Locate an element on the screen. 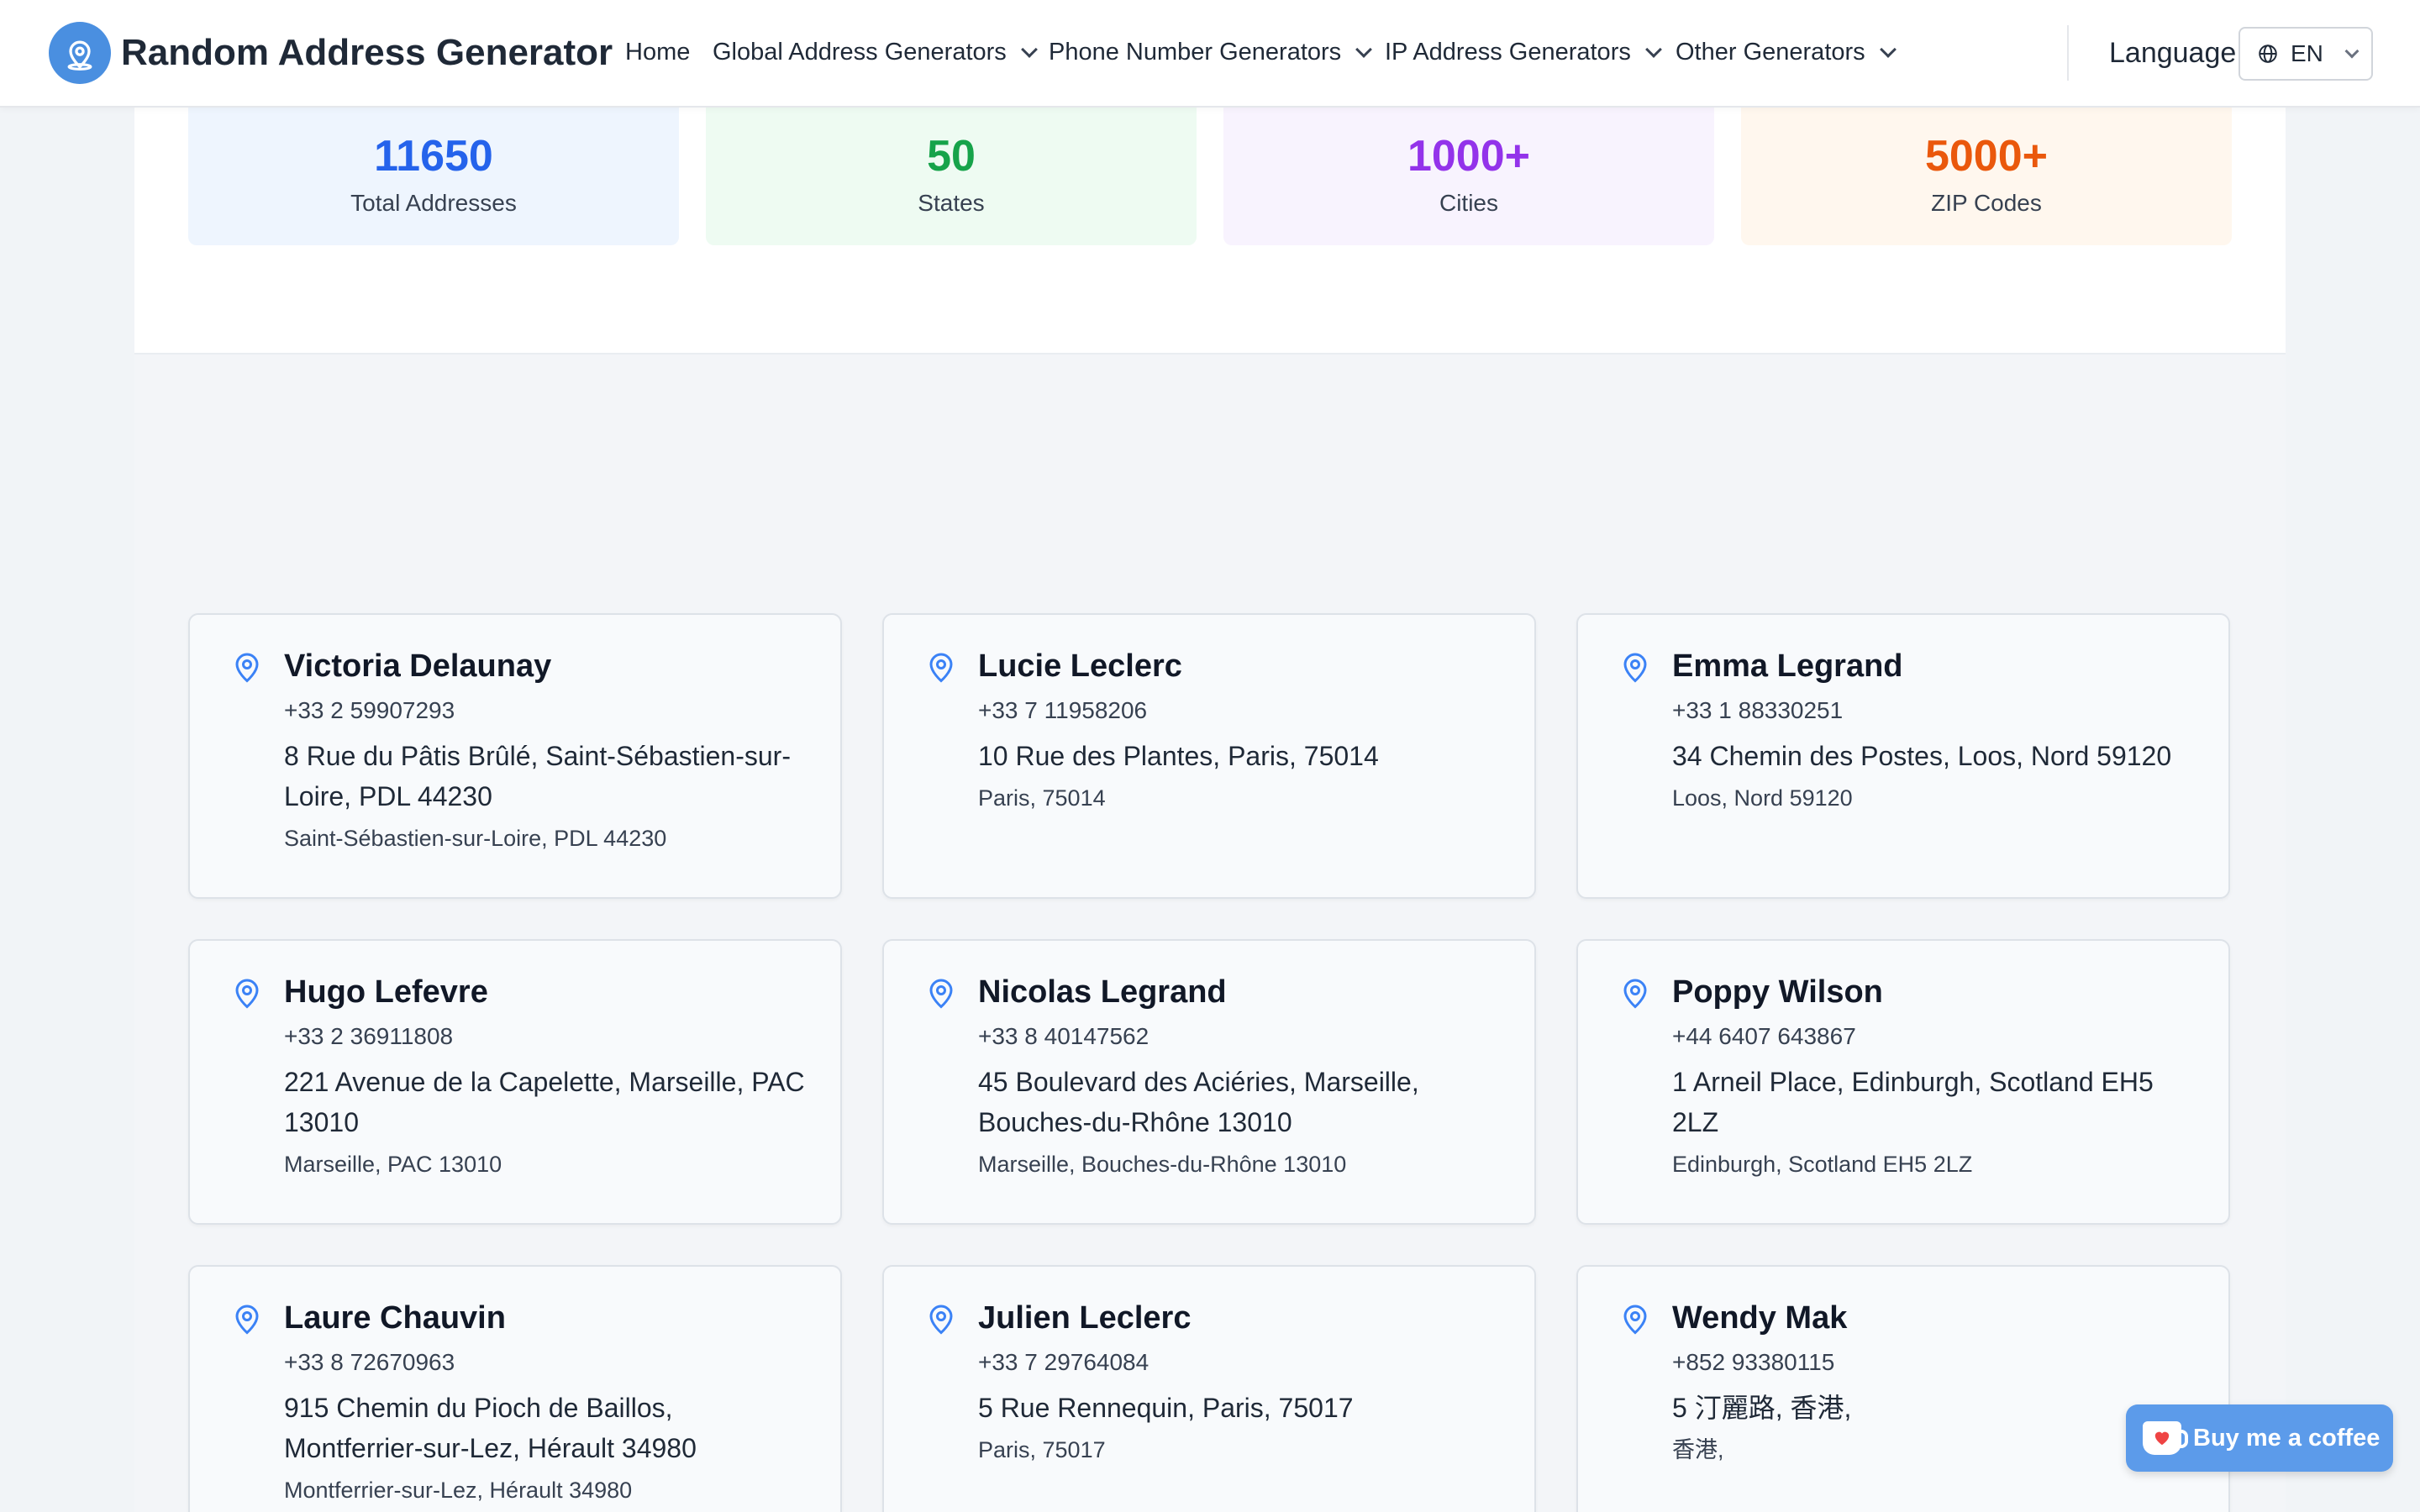 Image resolution: width=2420 pixels, height=1512 pixels. card-city: Edinburgh, Scotland EH5 2LZ is located at coordinates (1822, 1164).